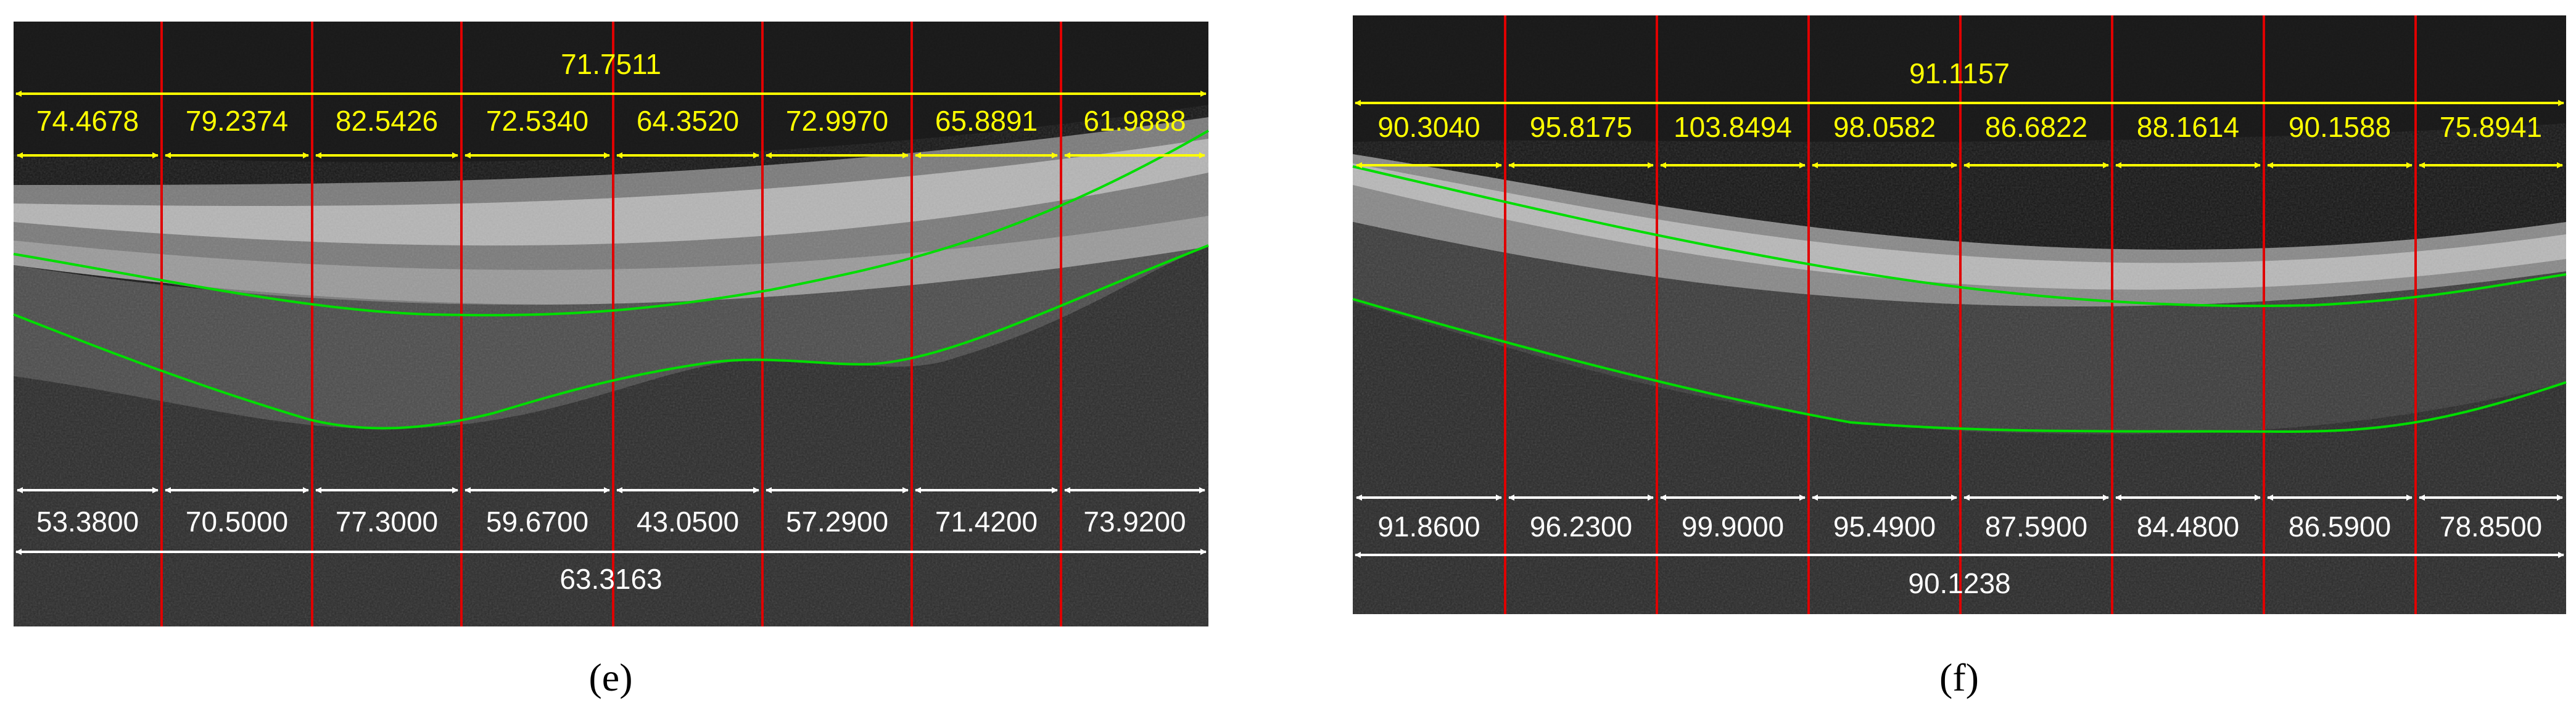 Image resolution: width=2576 pixels, height=706 pixels. I want to click on segment-value-top-e-8: 61.9888, so click(1134, 121).